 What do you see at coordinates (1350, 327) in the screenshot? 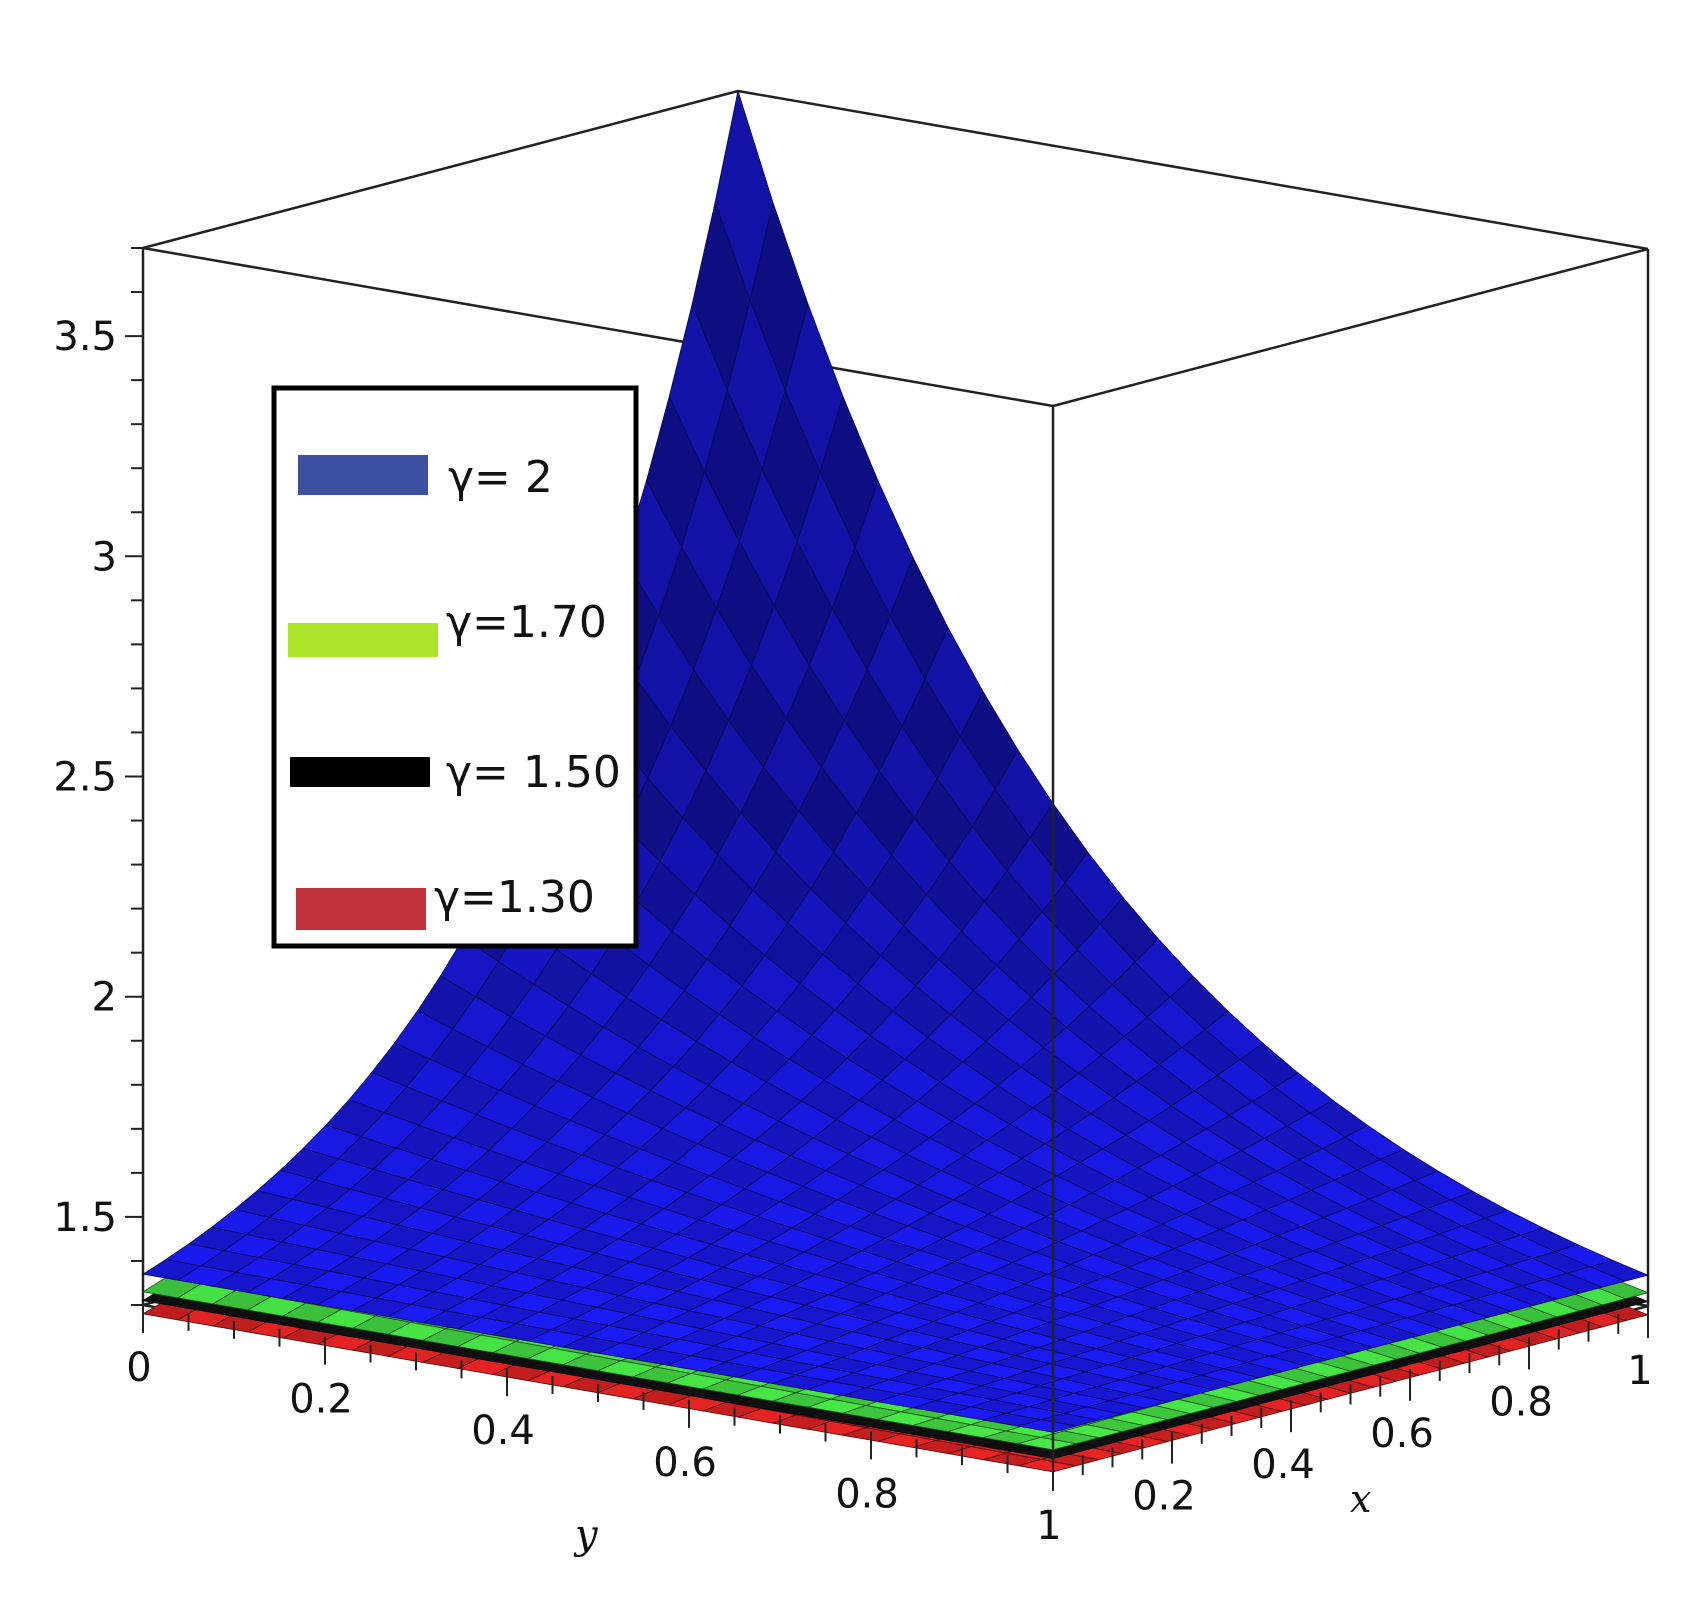
I see `box-edge-top-x1` at bounding box center [1350, 327].